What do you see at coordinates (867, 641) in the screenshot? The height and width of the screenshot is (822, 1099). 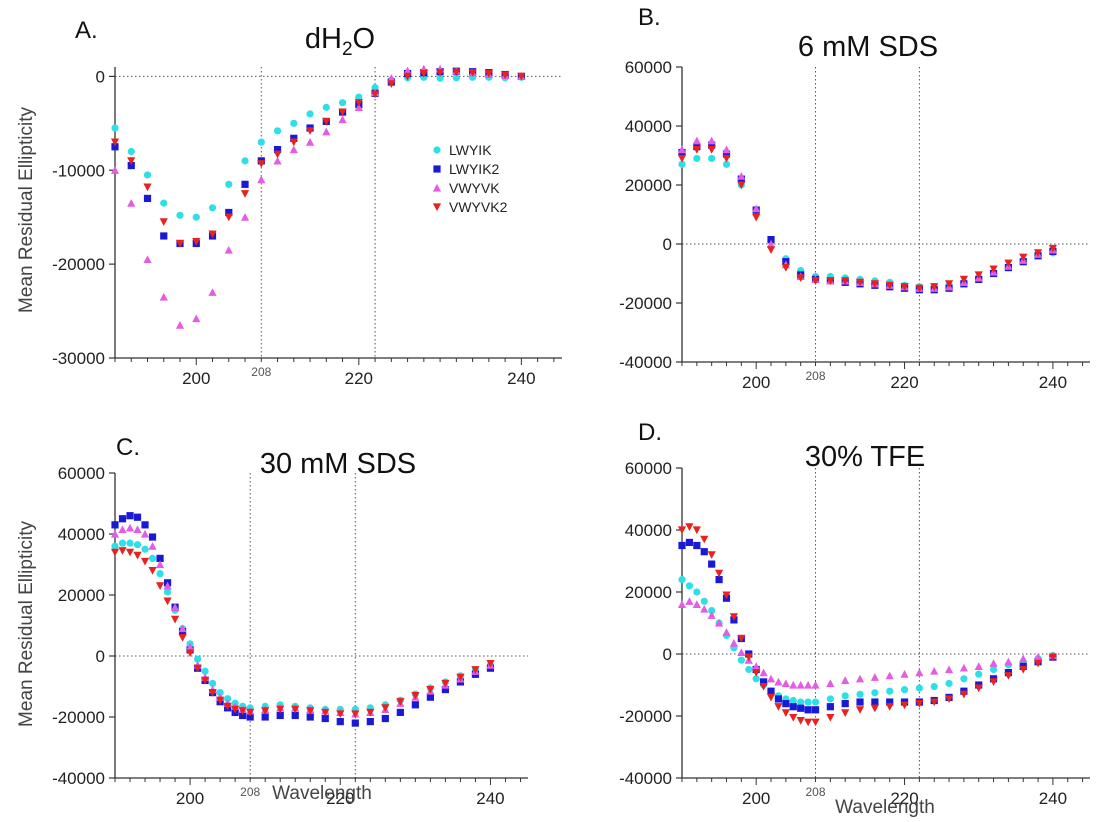 I see `series-lwyik` at bounding box center [867, 641].